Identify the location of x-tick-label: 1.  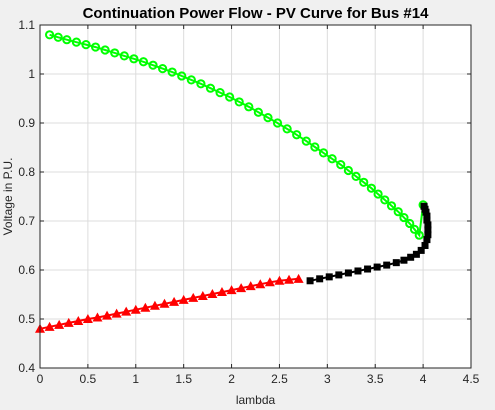
(135, 379).